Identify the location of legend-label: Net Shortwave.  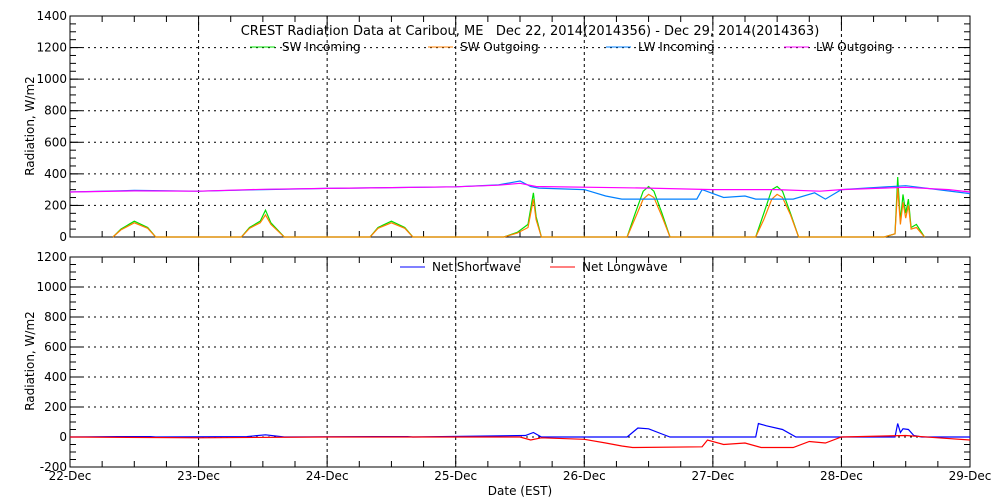
(476, 267).